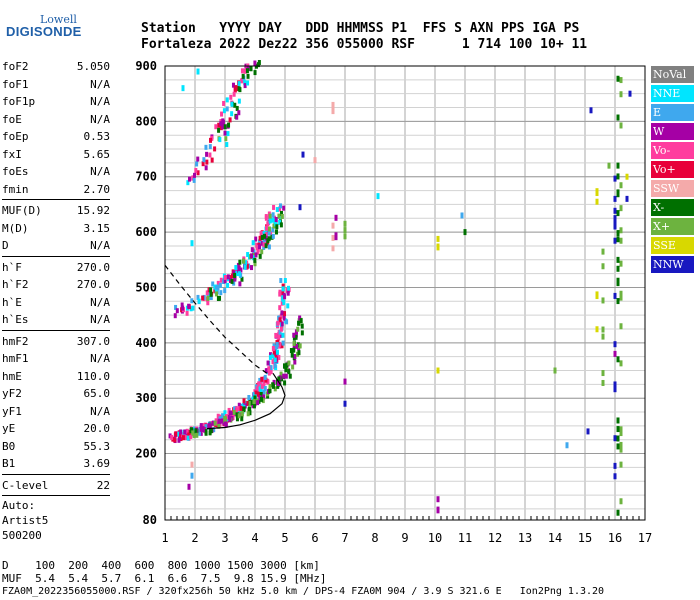 The width and height of the screenshot is (700, 600). What do you see at coordinates (100, 319) in the screenshot?
I see `param-value: N/A` at bounding box center [100, 319].